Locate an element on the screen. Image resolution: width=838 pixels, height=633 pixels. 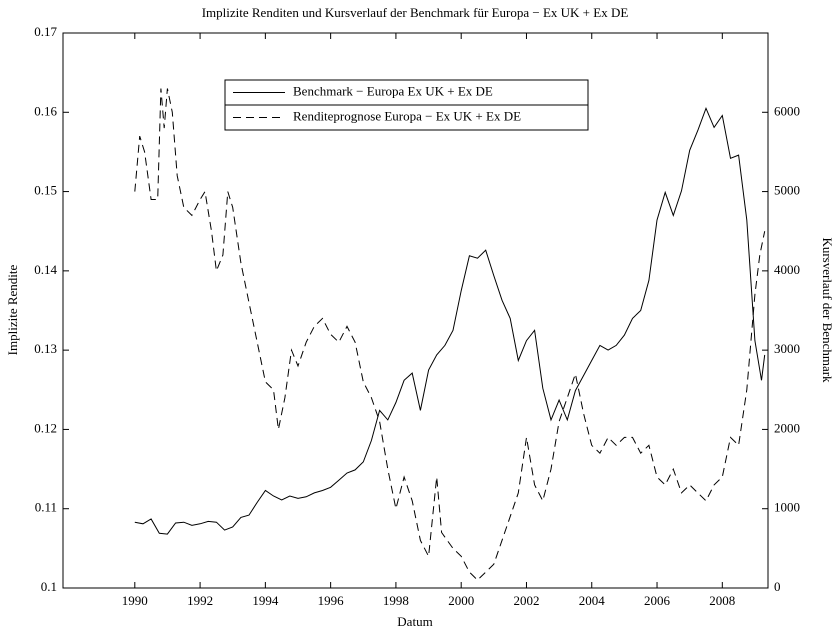
y-tick-label: 0.15 is located at coordinates (45, 190).